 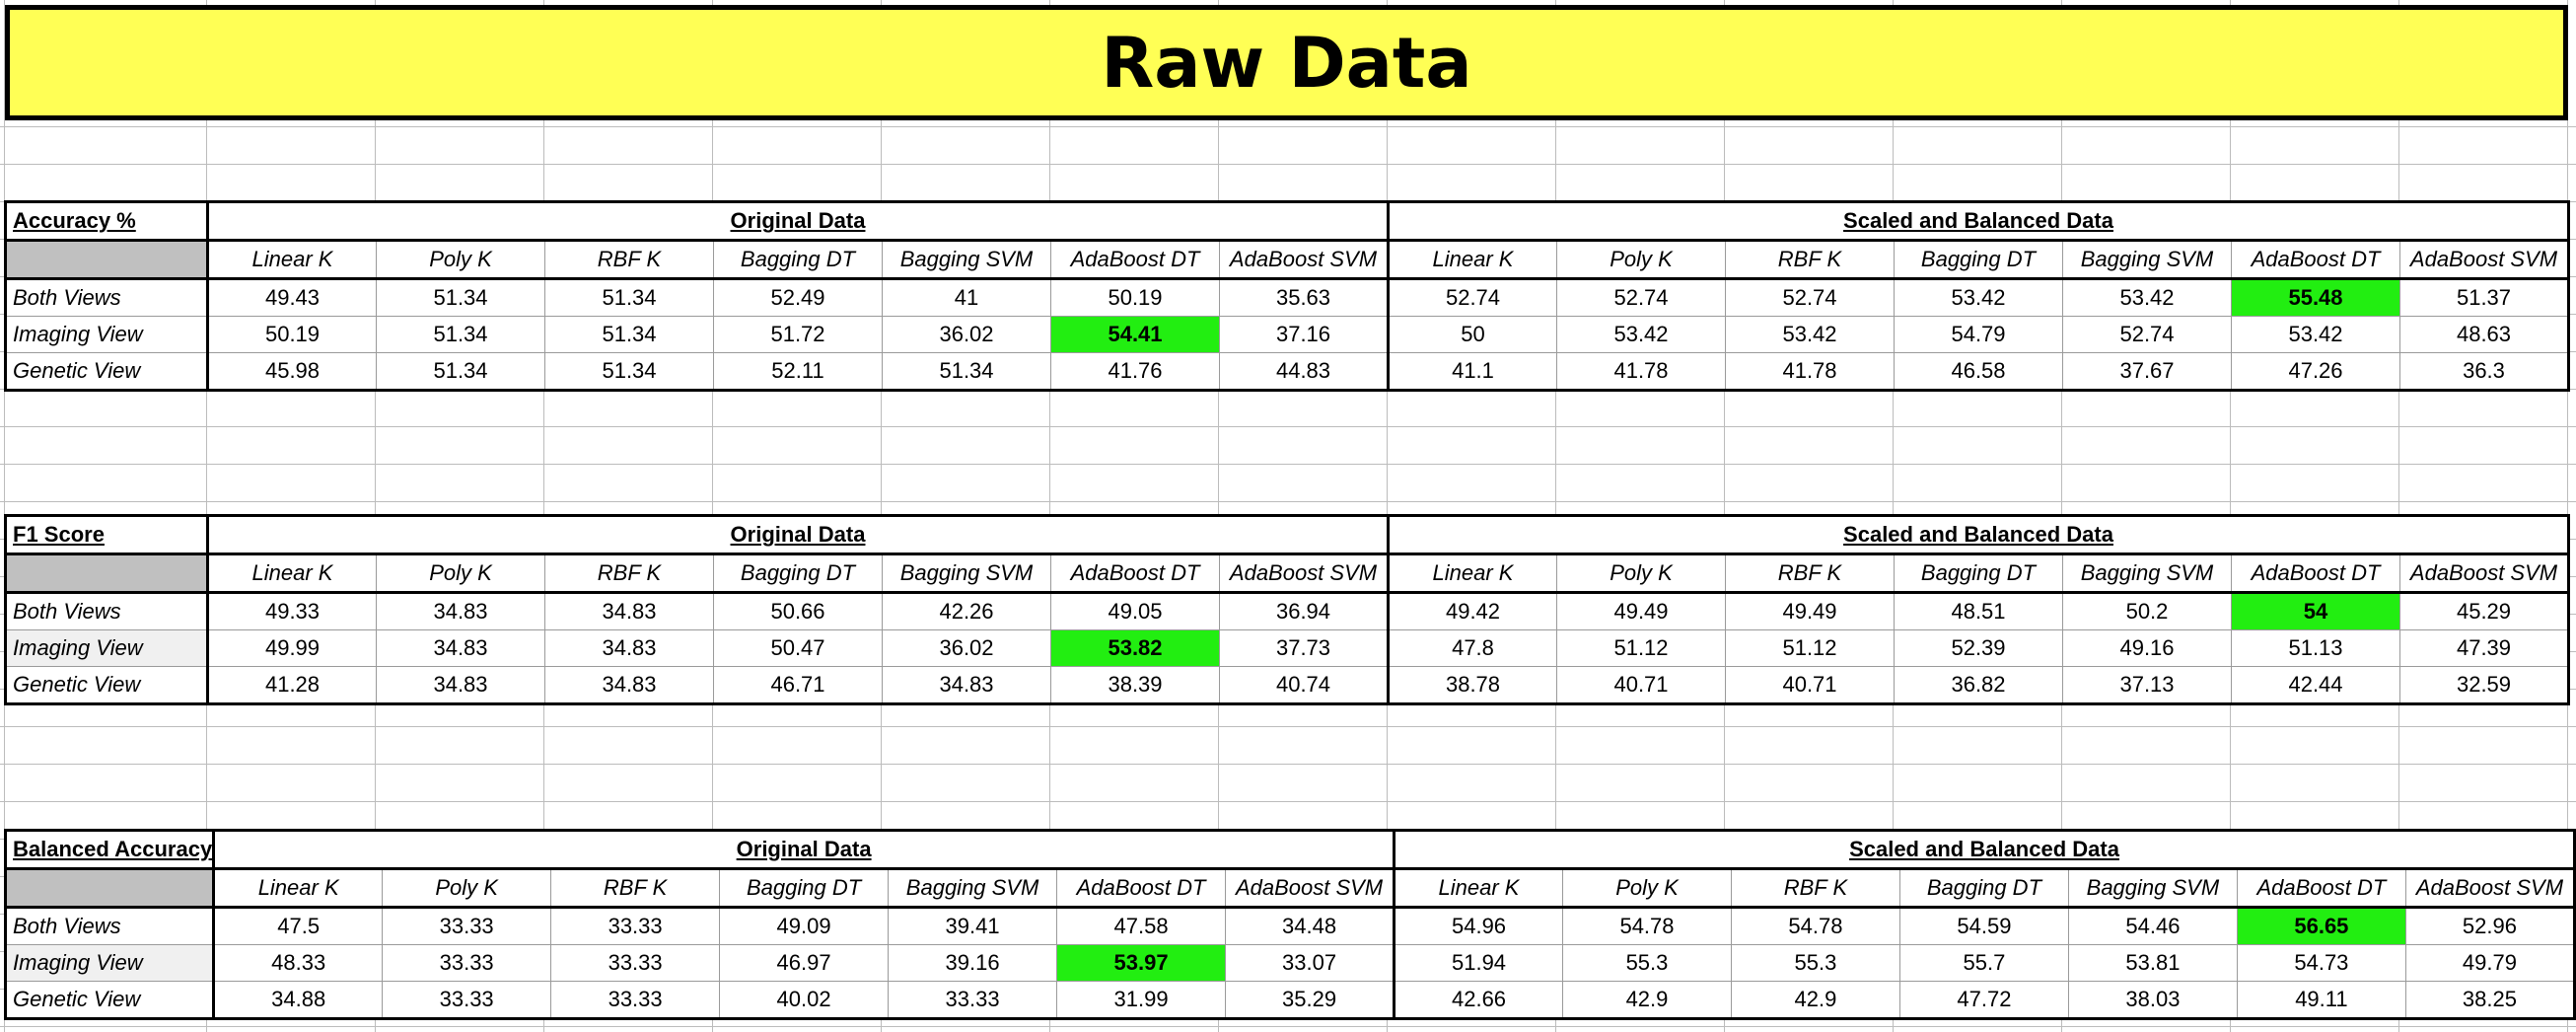 I want to click on value-cell: 52.96, so click(x=2490, y=926).